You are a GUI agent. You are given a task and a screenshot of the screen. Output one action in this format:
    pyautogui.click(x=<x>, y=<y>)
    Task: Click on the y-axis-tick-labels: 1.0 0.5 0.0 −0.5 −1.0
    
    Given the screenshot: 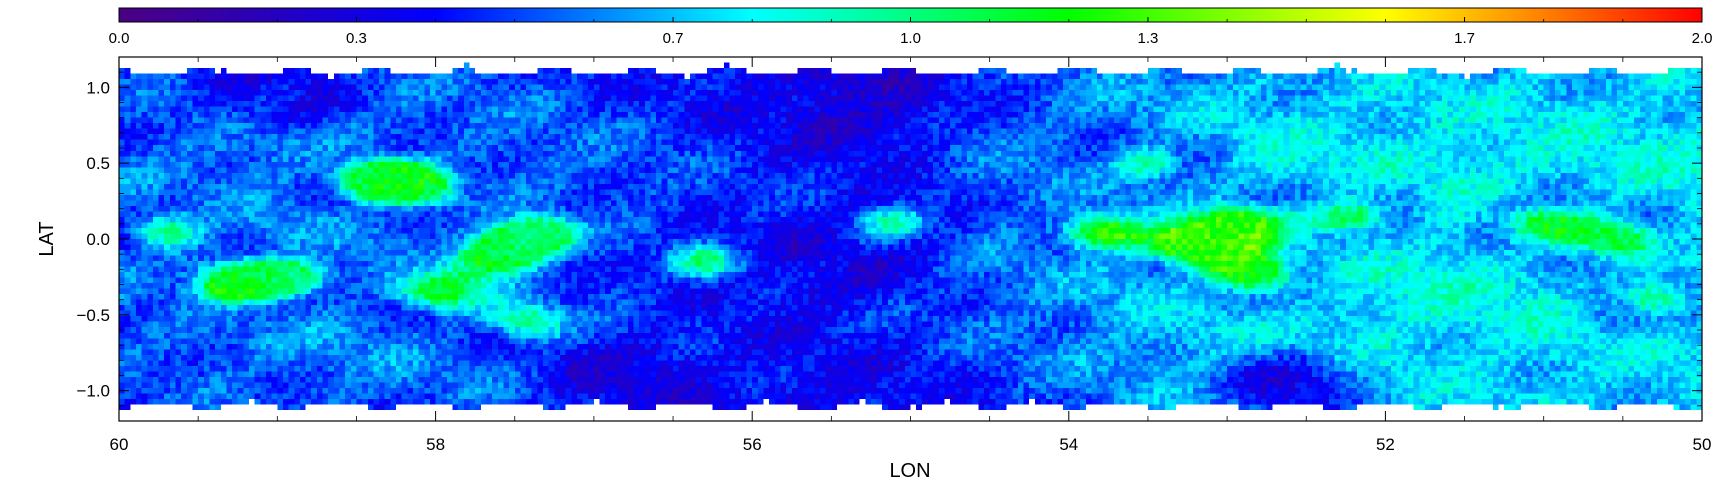 What is the action you would take?
    pyautogui.click(x=93, y=239)
    